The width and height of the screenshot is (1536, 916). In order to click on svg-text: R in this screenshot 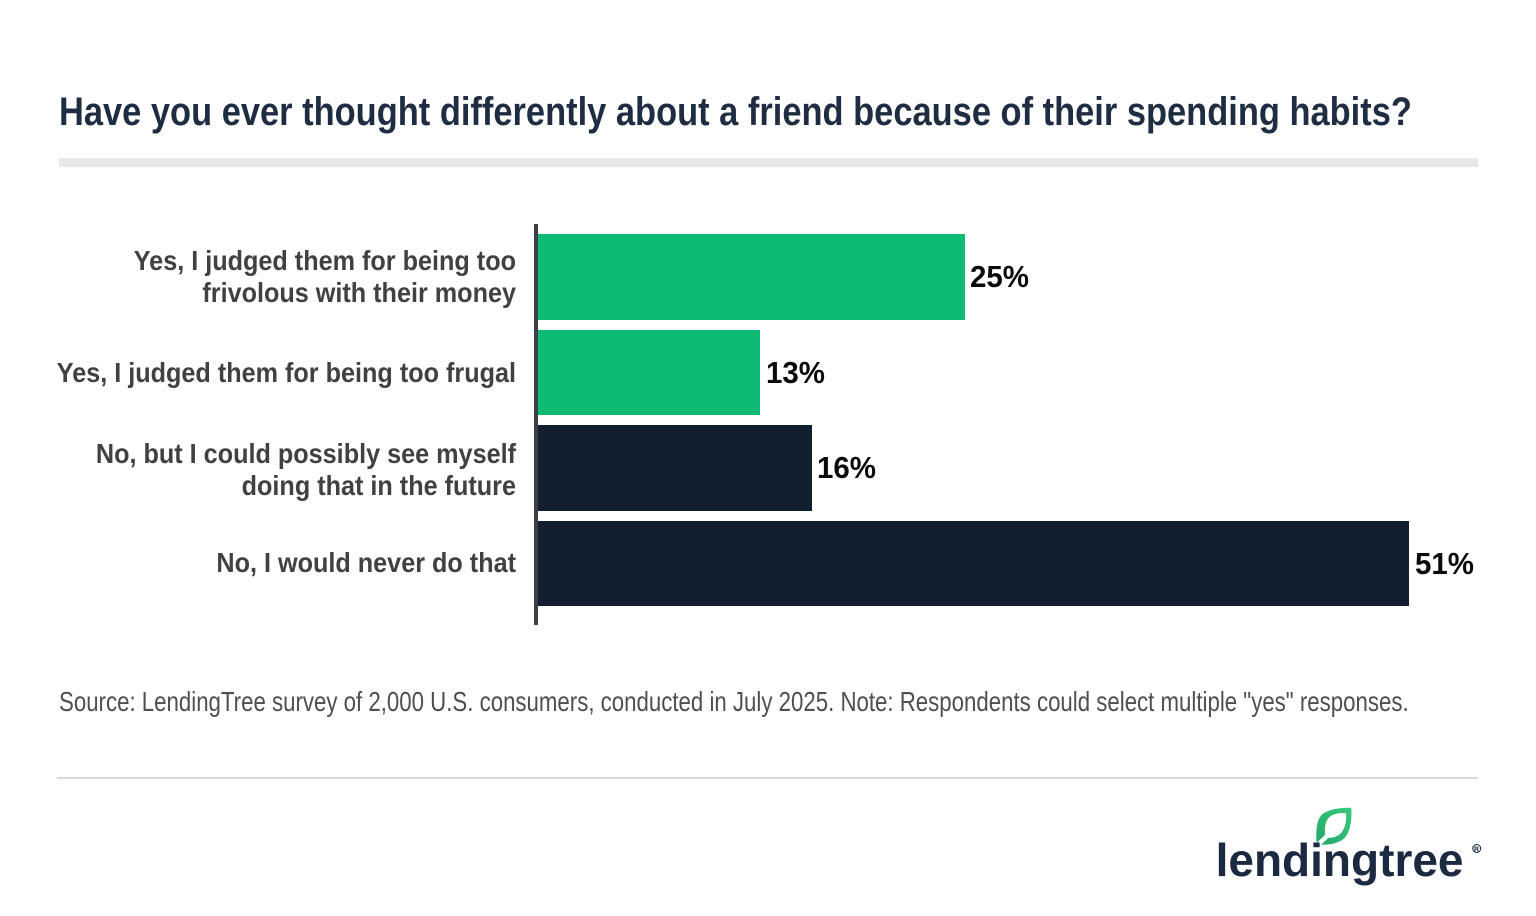, I will do `click(1476, 849)`.